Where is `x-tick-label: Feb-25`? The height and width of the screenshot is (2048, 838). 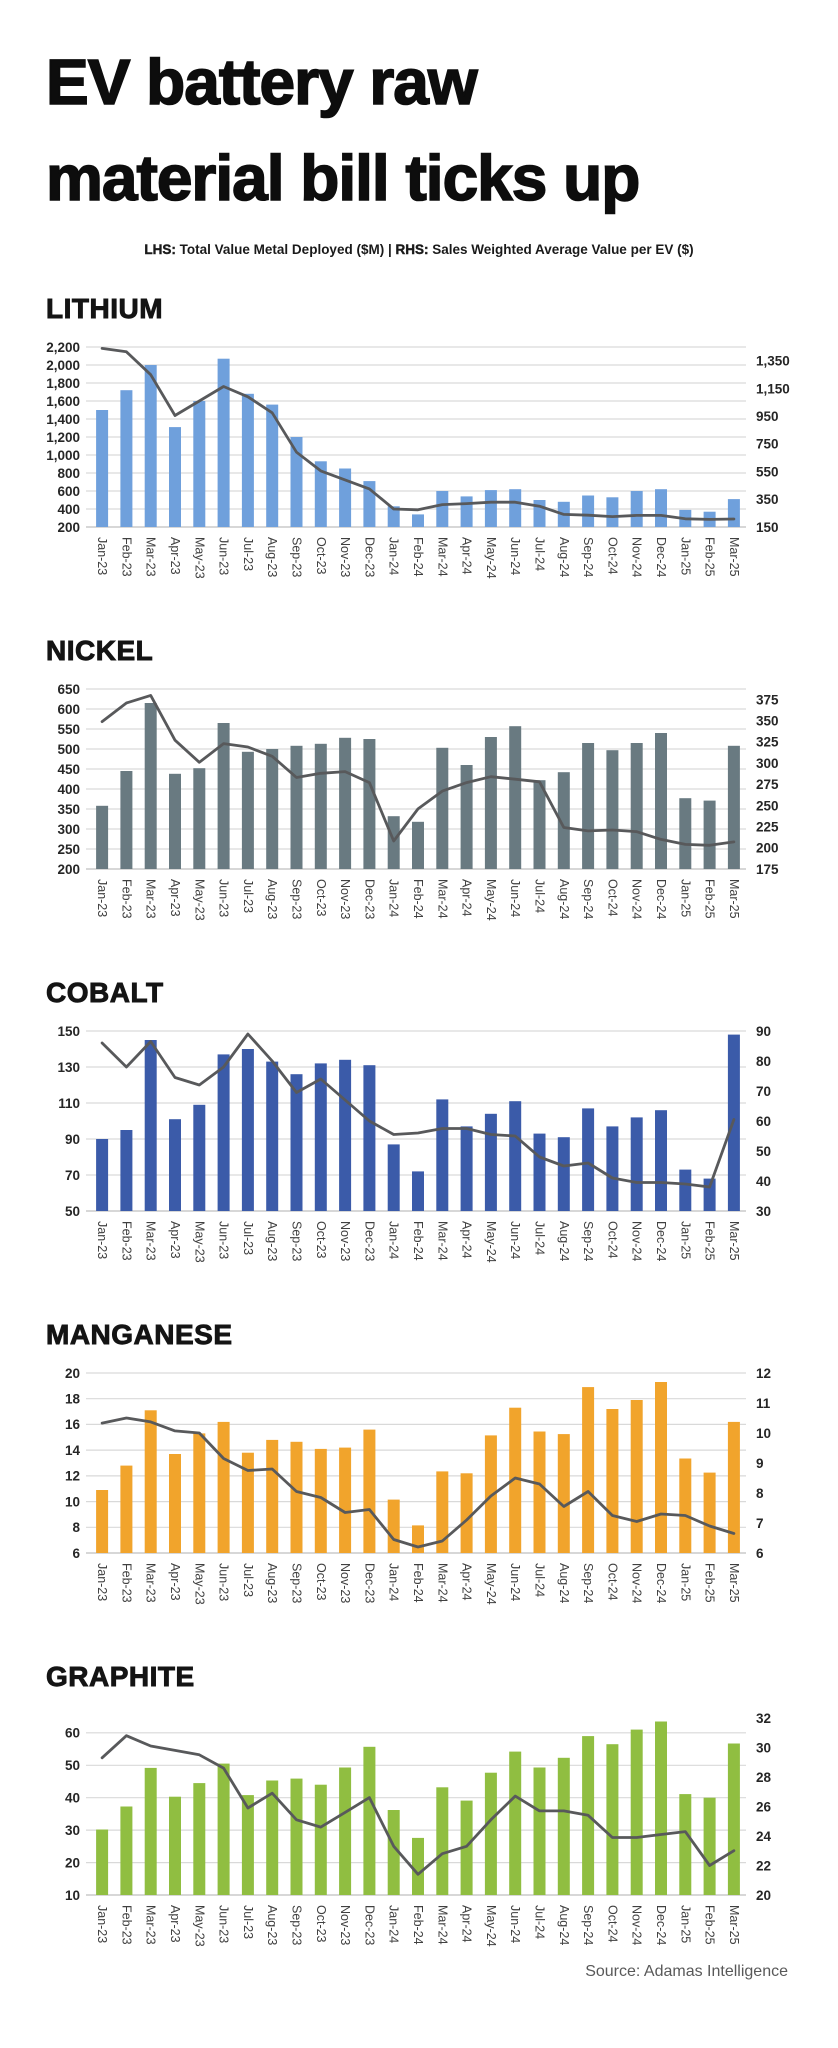
x-tick-label: Feb-25 is located at coordinates (710, 1241).